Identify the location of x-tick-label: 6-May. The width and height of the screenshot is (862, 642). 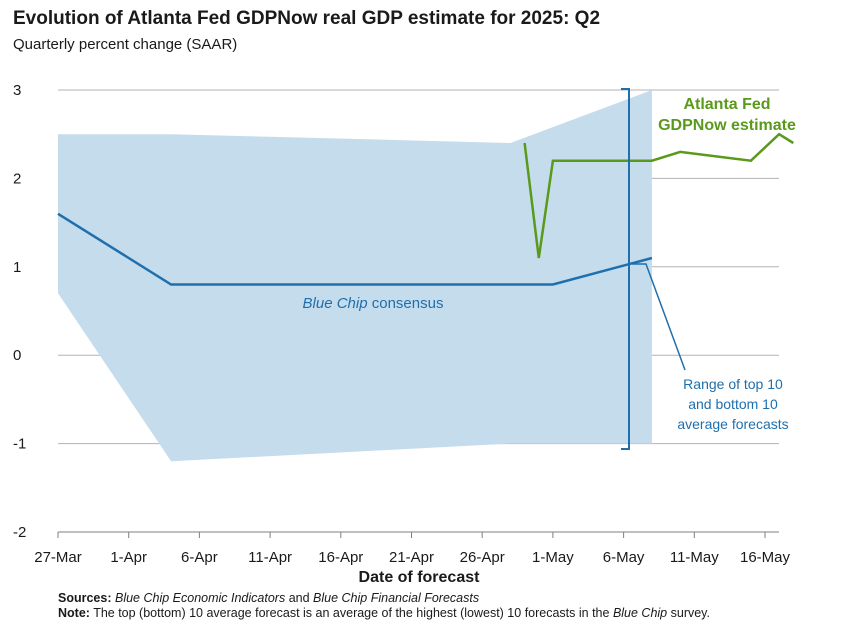
(624, 557).